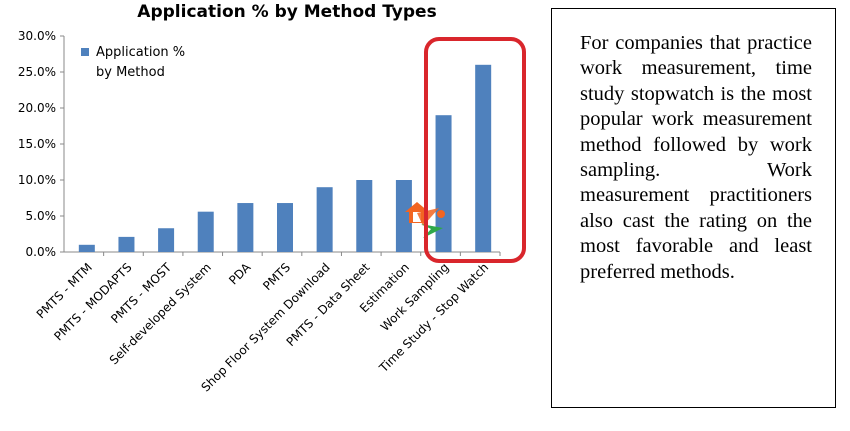  I want to click on y-tick-label: 0.0%, so click(41, 252).